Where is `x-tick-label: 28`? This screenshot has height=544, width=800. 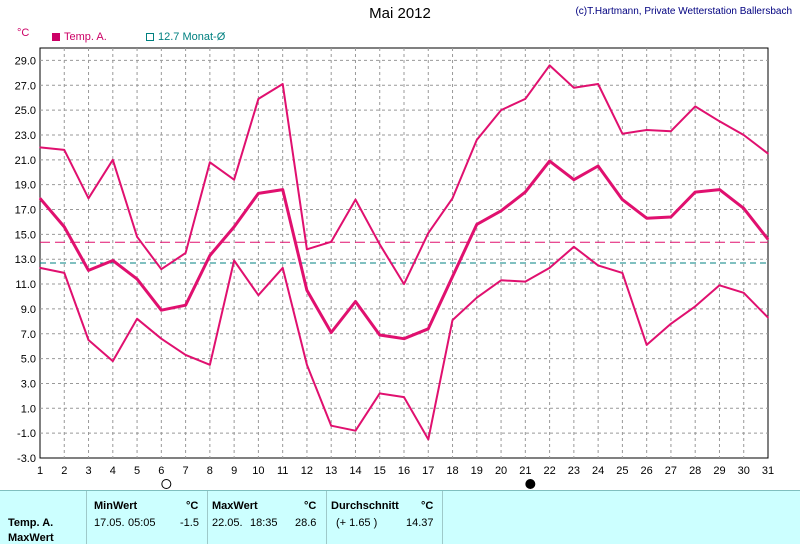 x-tick-label: 28 is located at coordinates (695, 471).